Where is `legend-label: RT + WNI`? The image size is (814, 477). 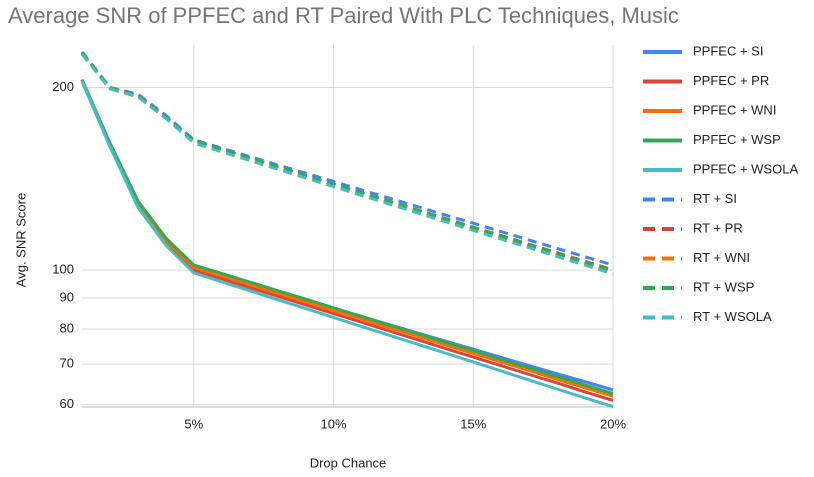
legend-label: RT + WNI is located at coordinates (721, 257).